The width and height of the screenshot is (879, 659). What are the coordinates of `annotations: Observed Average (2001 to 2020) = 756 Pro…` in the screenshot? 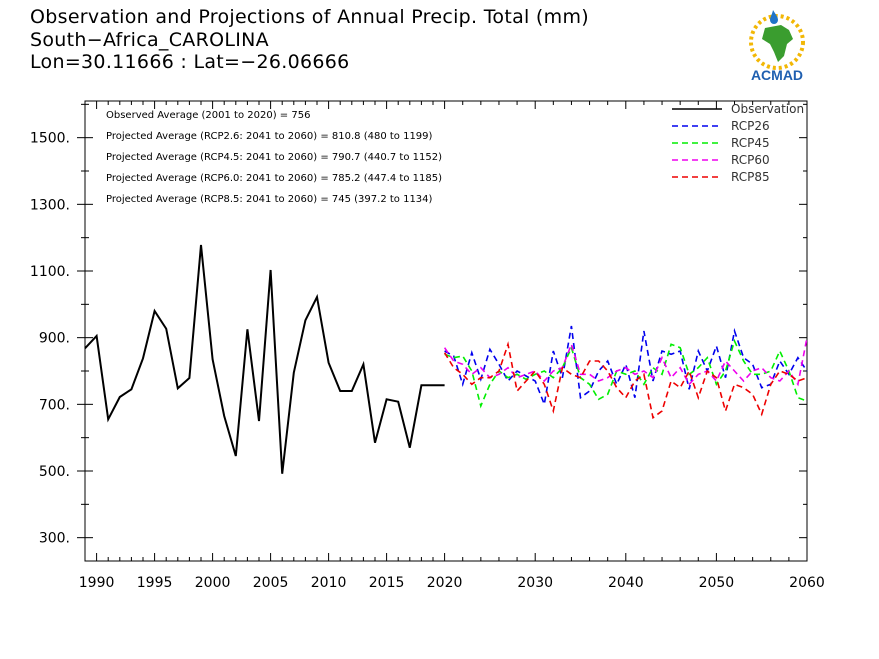 It's located at (274, 157).